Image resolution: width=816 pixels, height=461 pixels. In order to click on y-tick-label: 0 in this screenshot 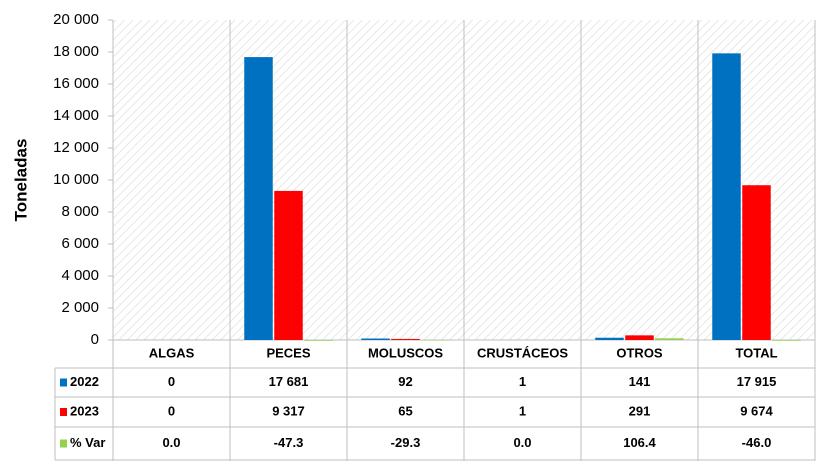, I will do `click(95, 339)`.